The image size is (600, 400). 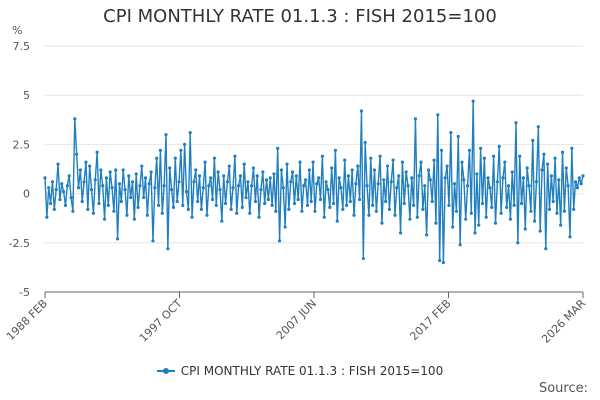 What do you see at coordinates (17, 30) in the screenshot?
I see `y-axis-unit-label: %` at bounding box center [17, 30].